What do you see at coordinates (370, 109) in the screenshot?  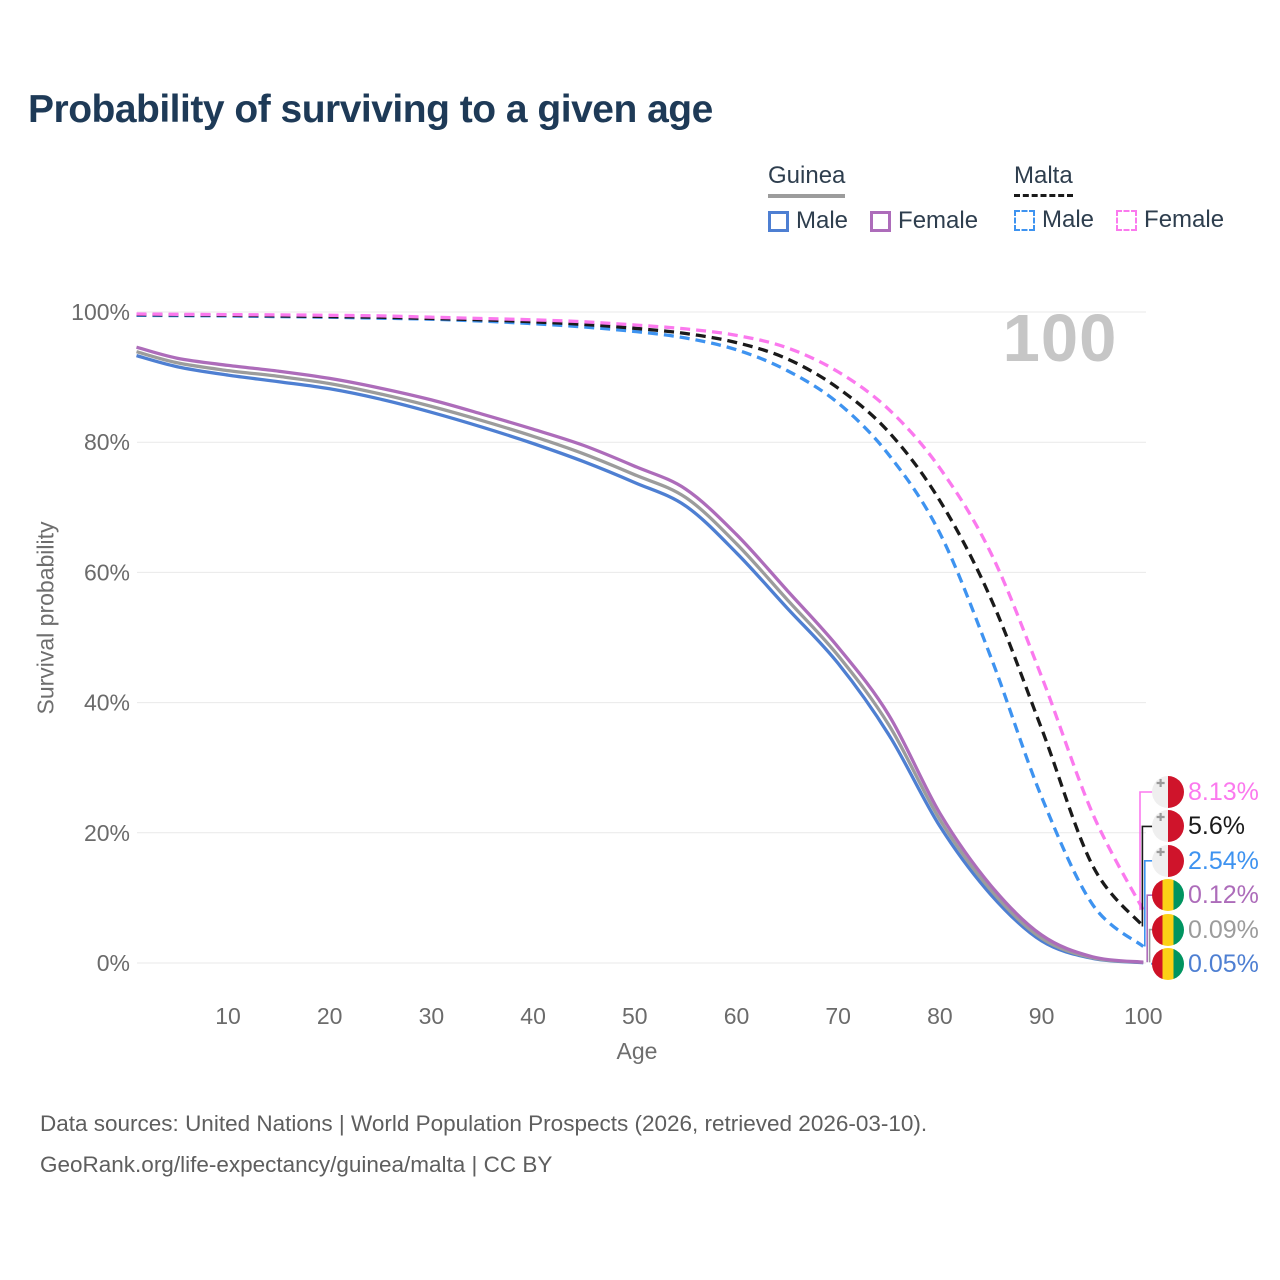 I see `page-title: Probability of surviving to a given age` at bounding box center [370, 109].